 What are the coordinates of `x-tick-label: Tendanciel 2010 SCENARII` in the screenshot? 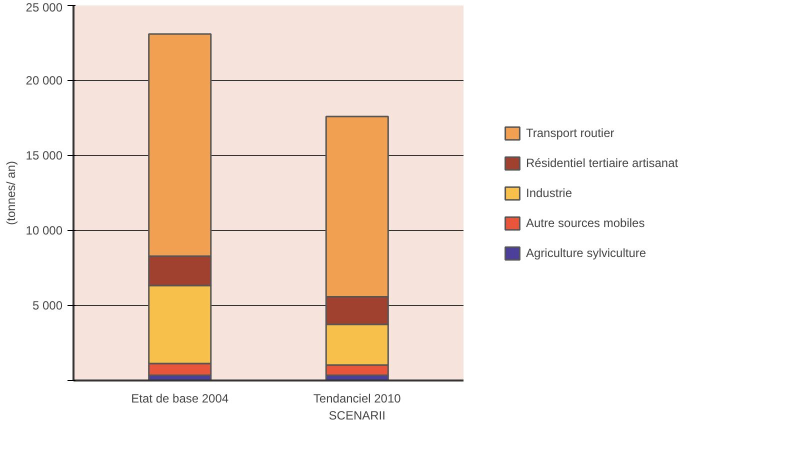 It's located at (357, 407).